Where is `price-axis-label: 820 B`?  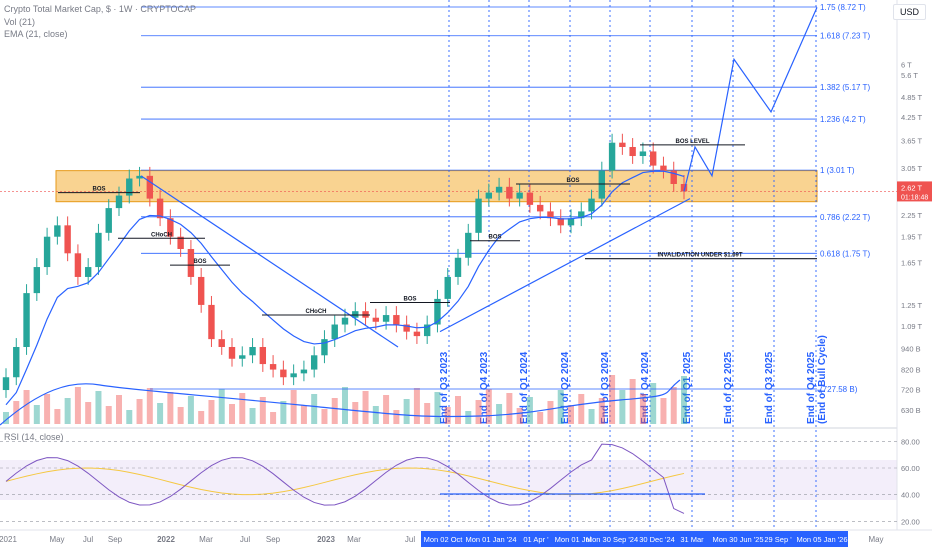
price-axis-label: 820 B is located at coordinates (911, 370).